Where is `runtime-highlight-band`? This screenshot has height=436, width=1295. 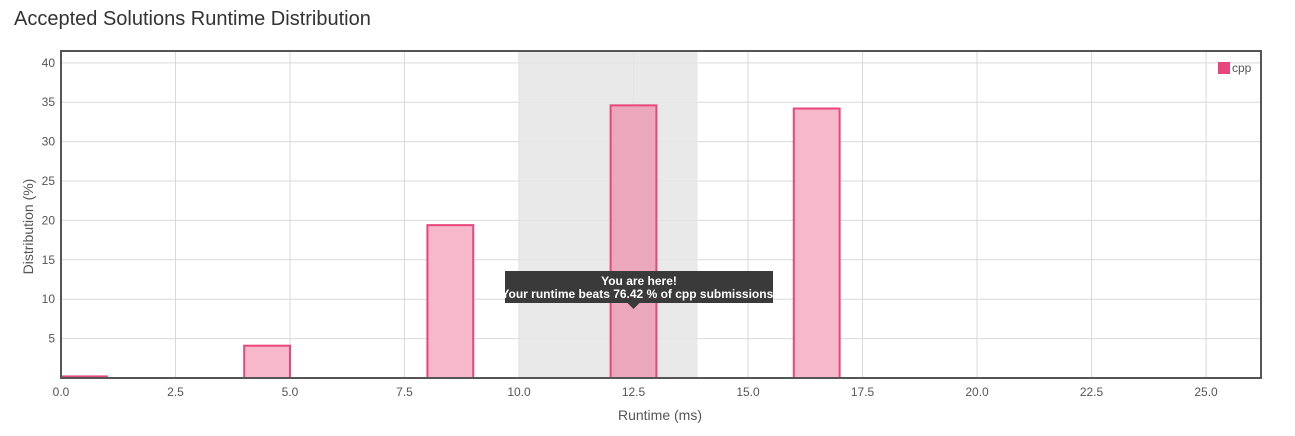
runtime-highlight-band is located at coordinates (608, 214).